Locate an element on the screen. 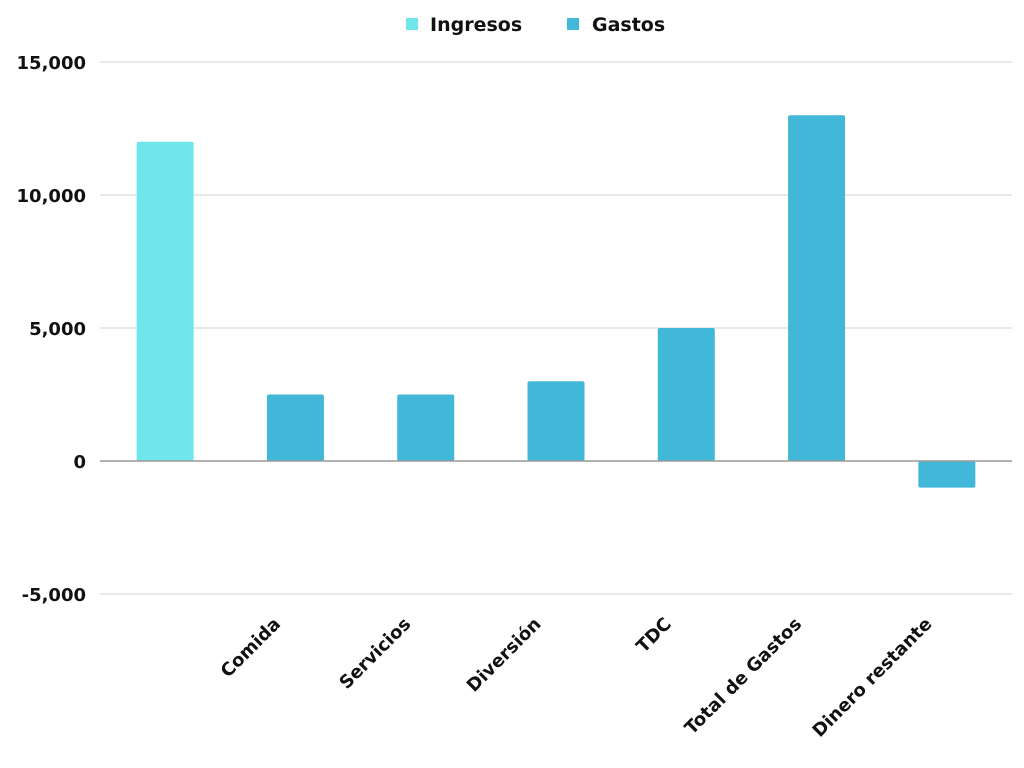 This screenshot has height=768, width=1024. bar-gastos-tdc is located at coordinates (686, 394).